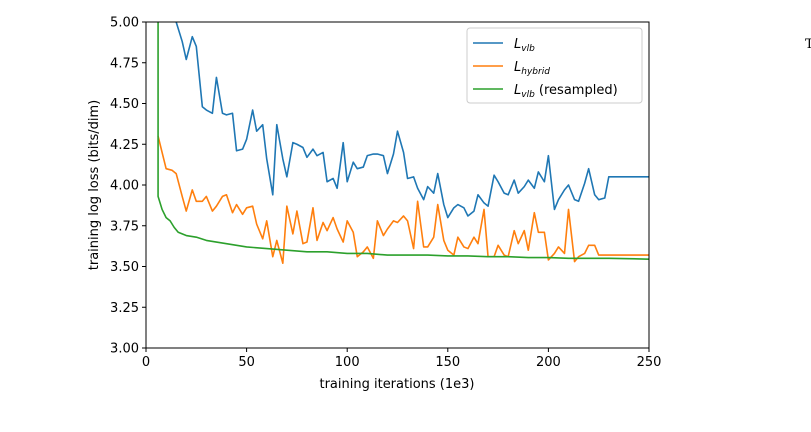 The height and width of the screenshot is (432, 811). What do you see at coordinates (548, 362) in the screenshot?
I see `x-tick-label: 200` at bounding box center [548, 362].